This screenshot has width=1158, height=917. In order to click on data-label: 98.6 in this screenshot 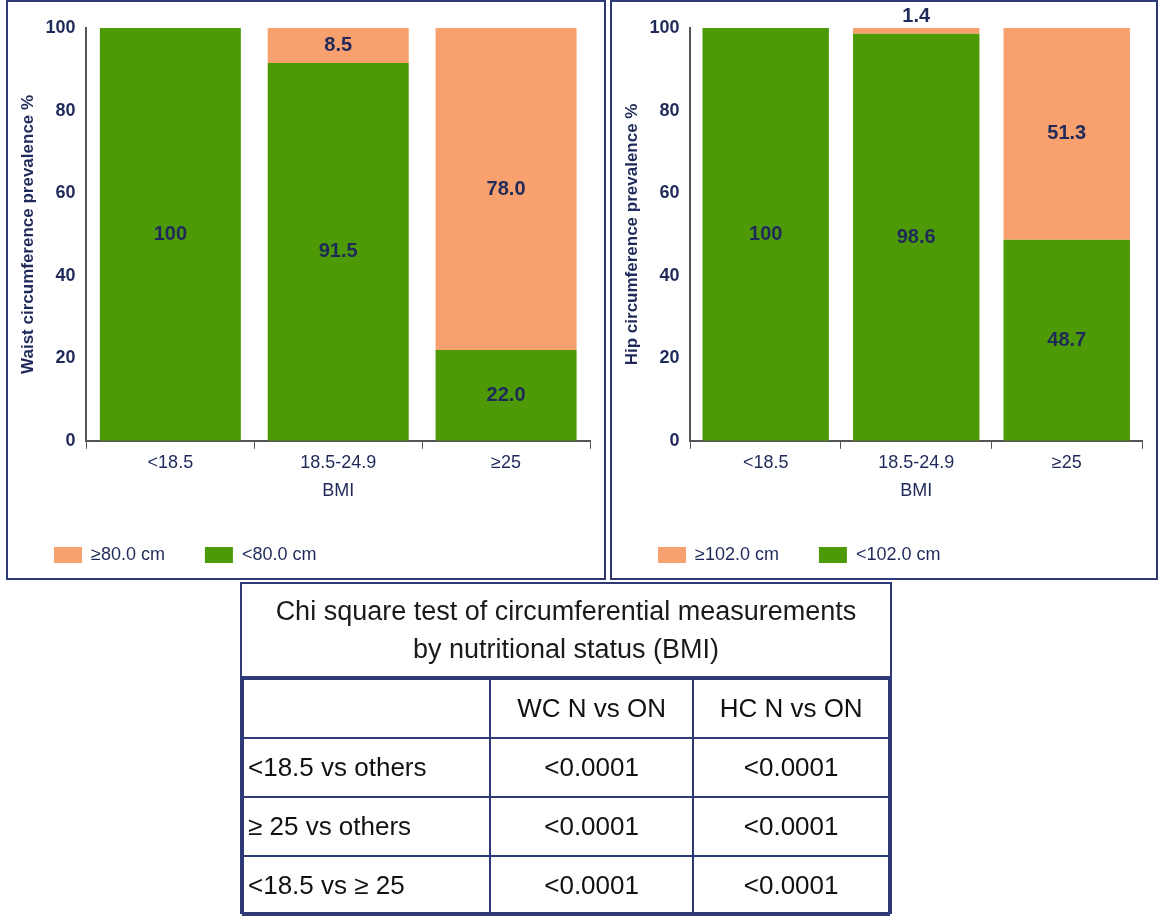, I will do `click(916, 235)`.